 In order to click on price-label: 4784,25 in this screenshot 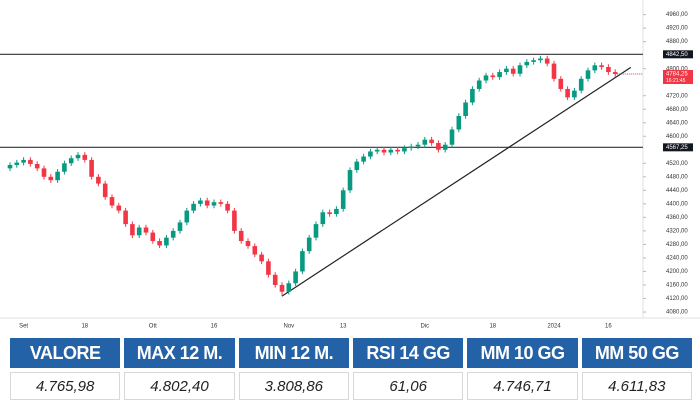, I will do `click(677, 75)`.